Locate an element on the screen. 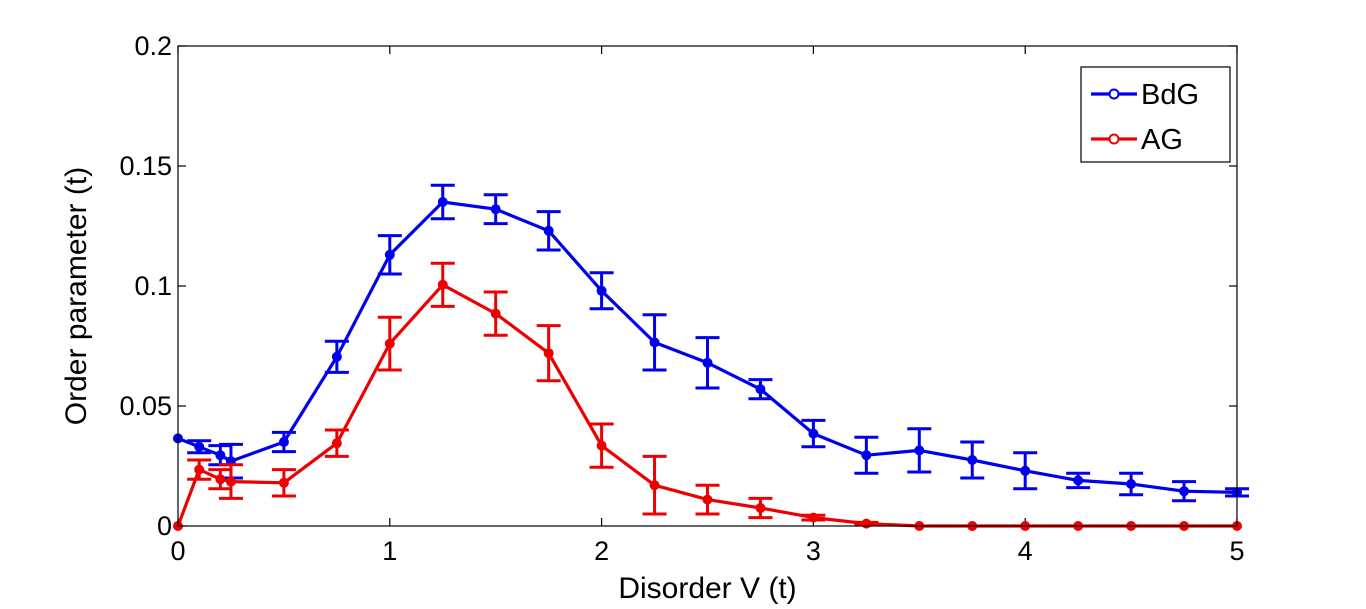 Image resolution: width=1366 pixels, height=609 pixels. x-tick-label: 2 is located at coordinates (601, 551).